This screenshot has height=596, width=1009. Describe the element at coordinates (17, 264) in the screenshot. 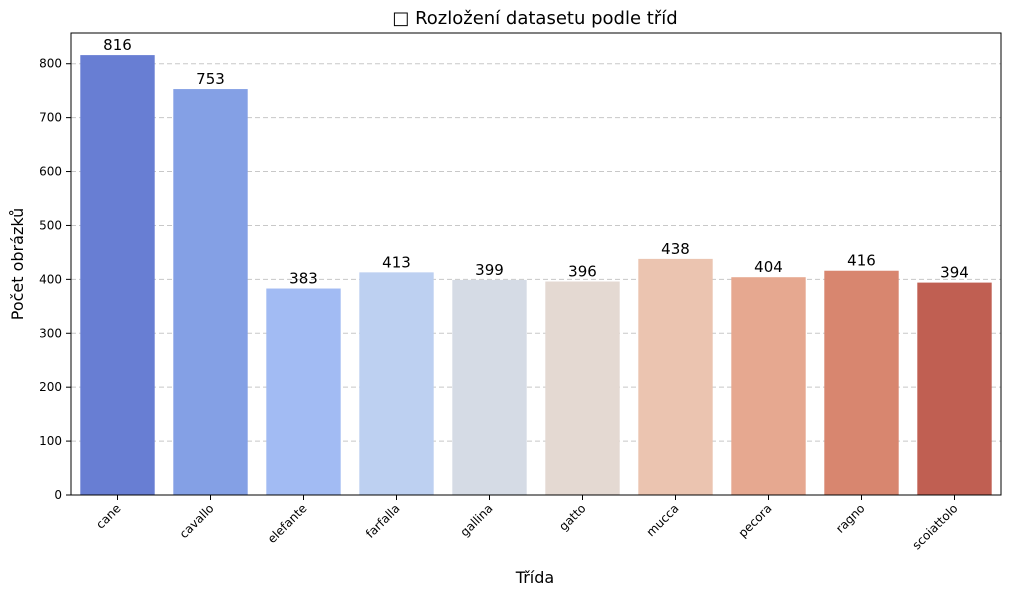

I see `y-axis-label: Počet obrázků` at that location.